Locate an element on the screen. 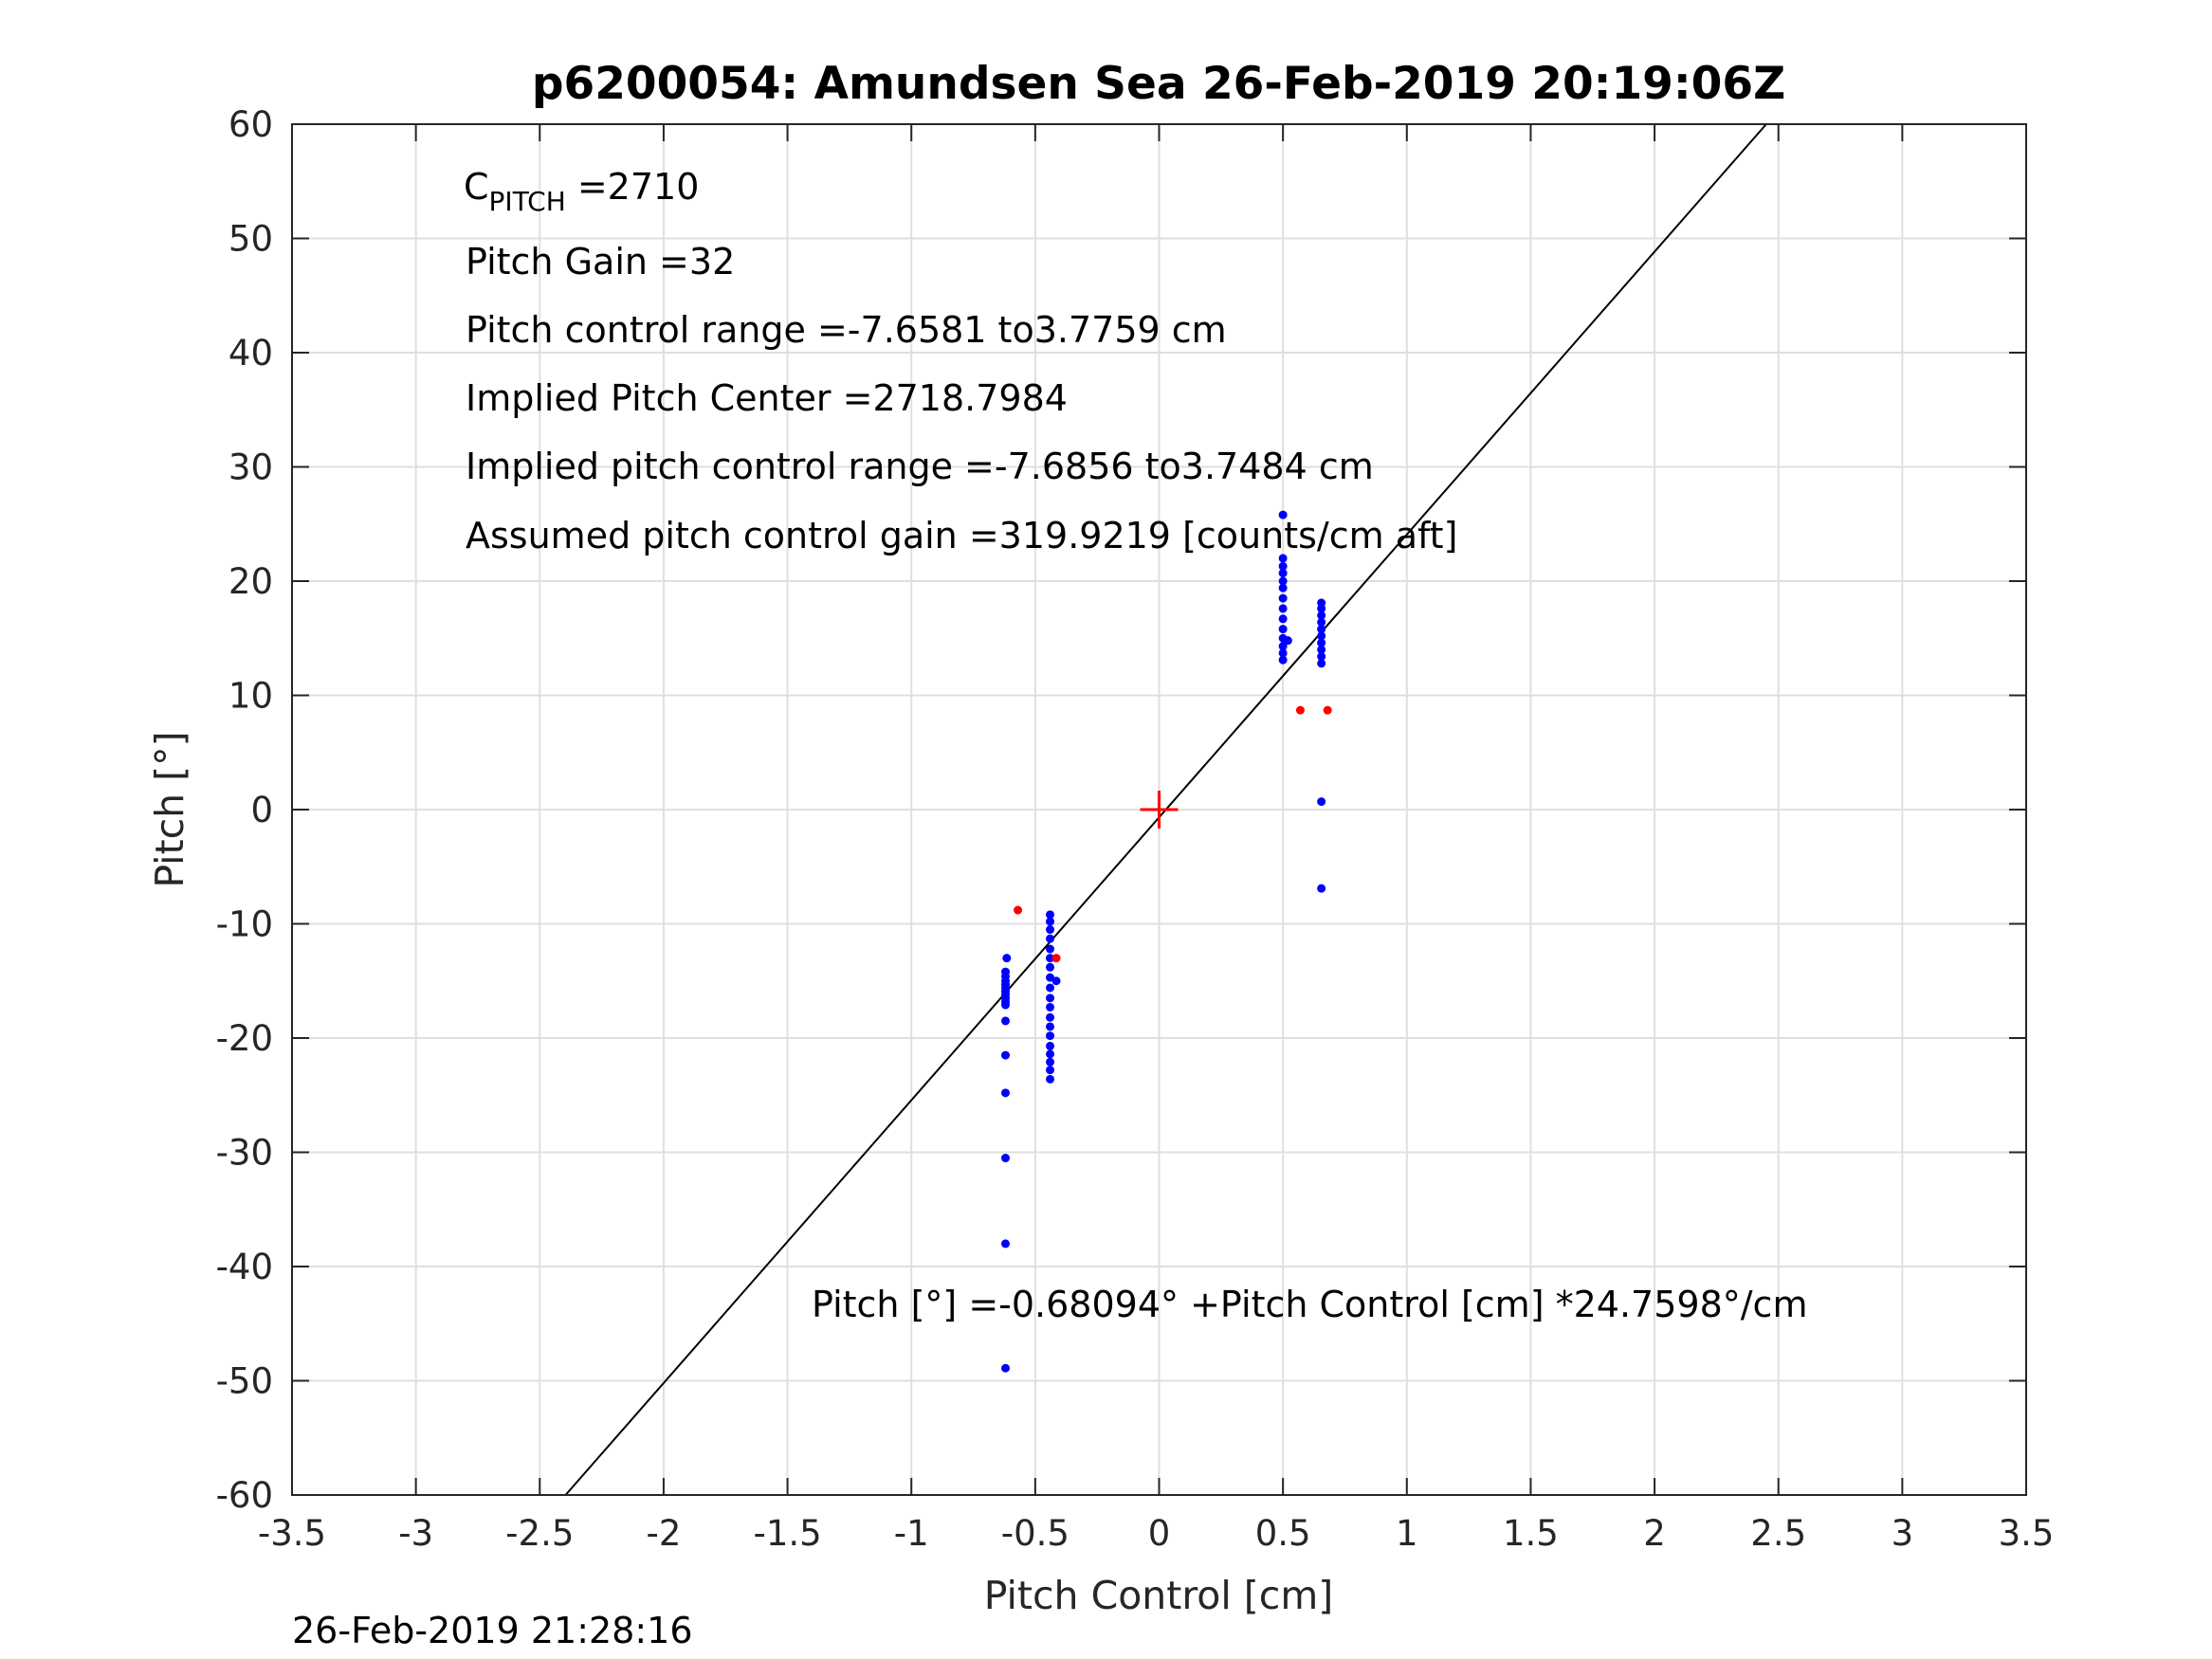 The width and height of the screenshot is (2212, 1659). y-tick-label: 10 is located at coordinates (251, 696).